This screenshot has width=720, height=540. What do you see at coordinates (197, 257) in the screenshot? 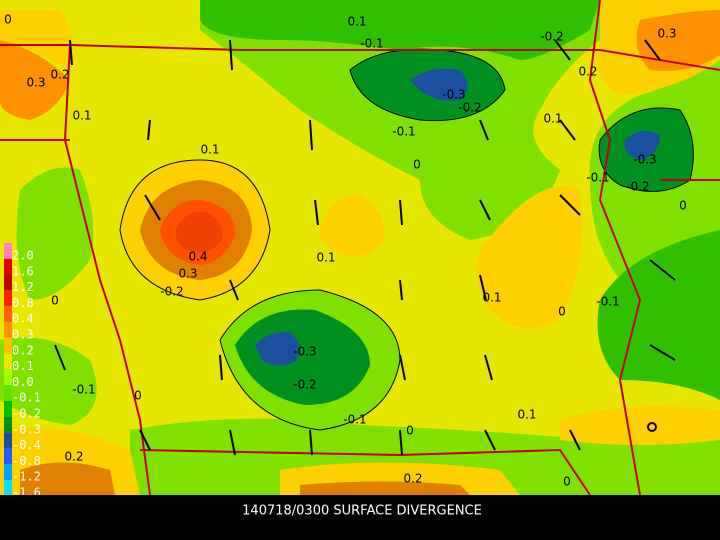
I see `contour-label: 0.4` at bounding box center [197, 257].